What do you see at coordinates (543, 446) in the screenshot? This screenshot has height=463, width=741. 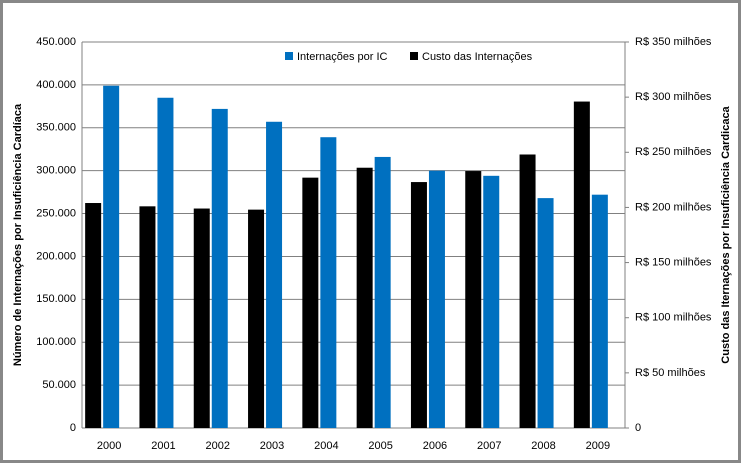 I see `x-tick-label: 2008` at bounding box center [543, 446].